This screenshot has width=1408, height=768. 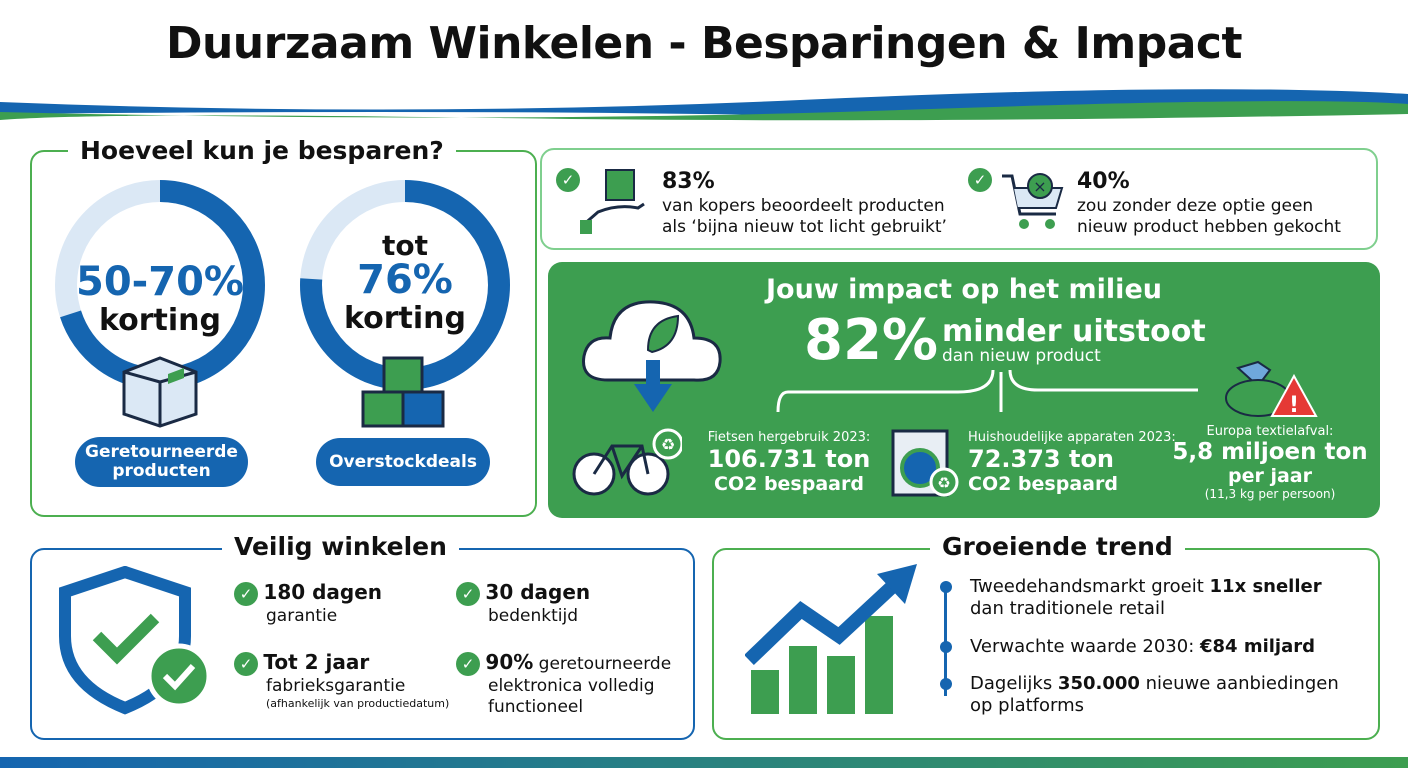 I want to click on growth-chart-icon, so click(x=831, y=639).